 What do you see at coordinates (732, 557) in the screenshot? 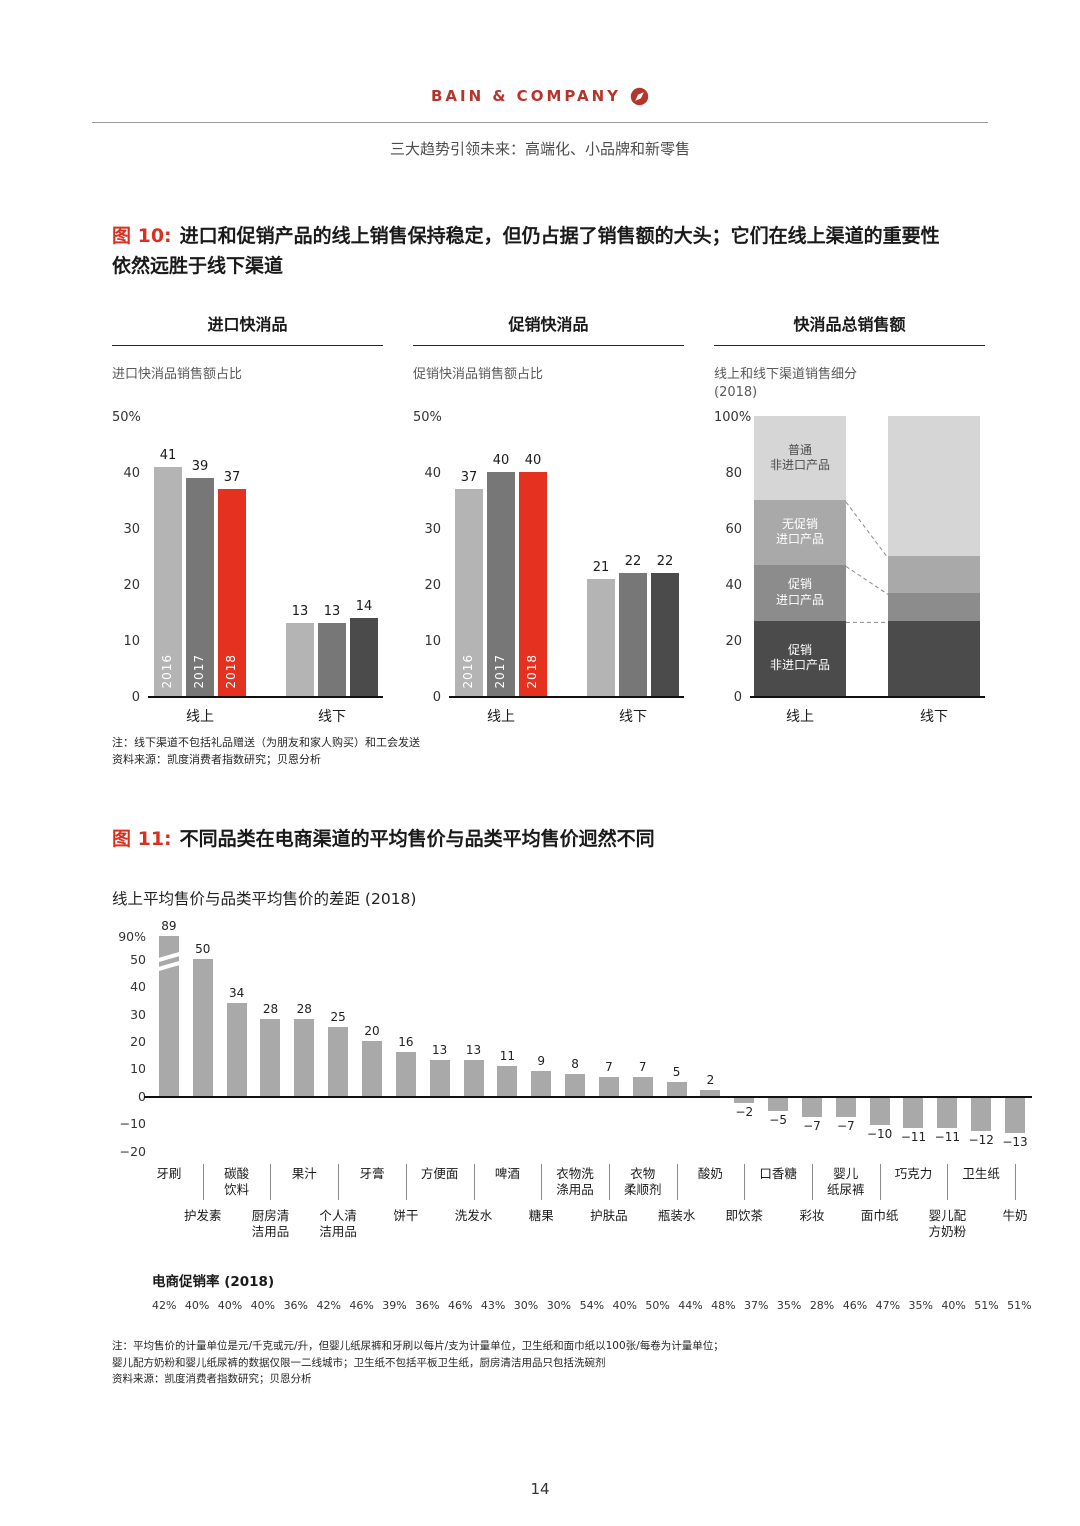
I see `y-axis: 100% 80 60 40 20 0` at bounding box center [732, 557].